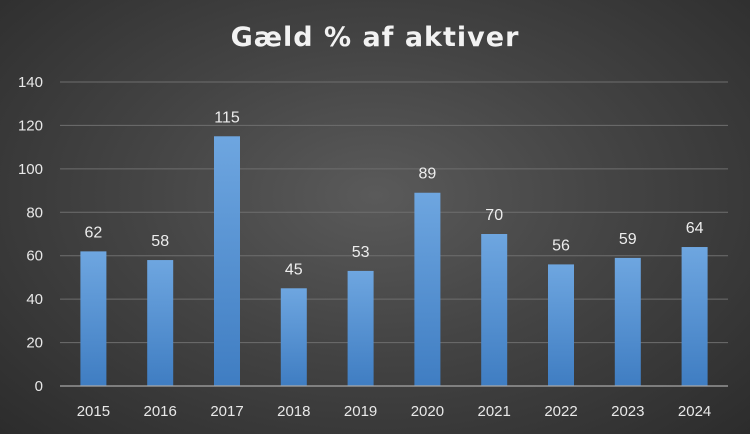  I want to click on data-label-2021: 70, so click(494, 215).